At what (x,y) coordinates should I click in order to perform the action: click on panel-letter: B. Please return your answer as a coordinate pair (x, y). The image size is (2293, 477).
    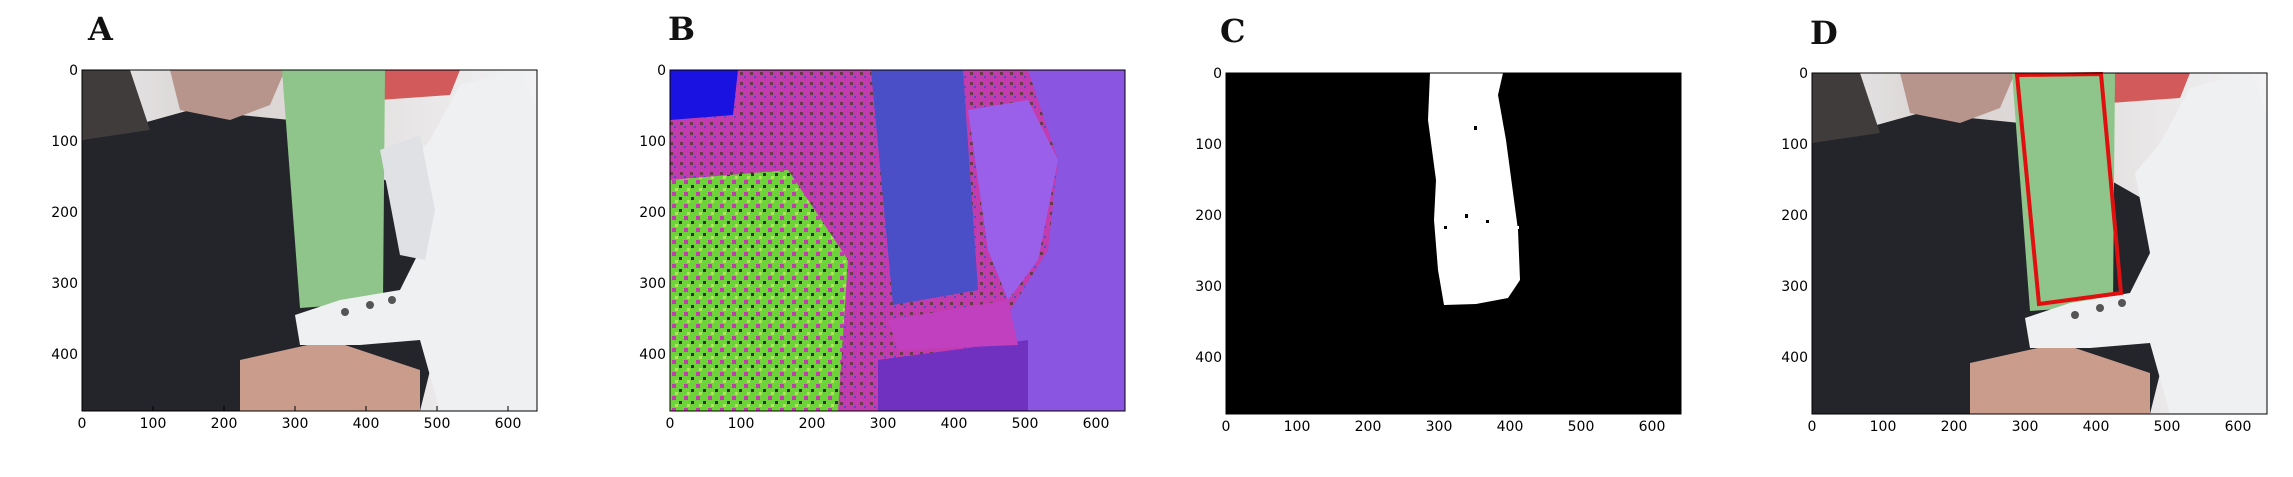
    Looking at the image, I should click on (682, 29).